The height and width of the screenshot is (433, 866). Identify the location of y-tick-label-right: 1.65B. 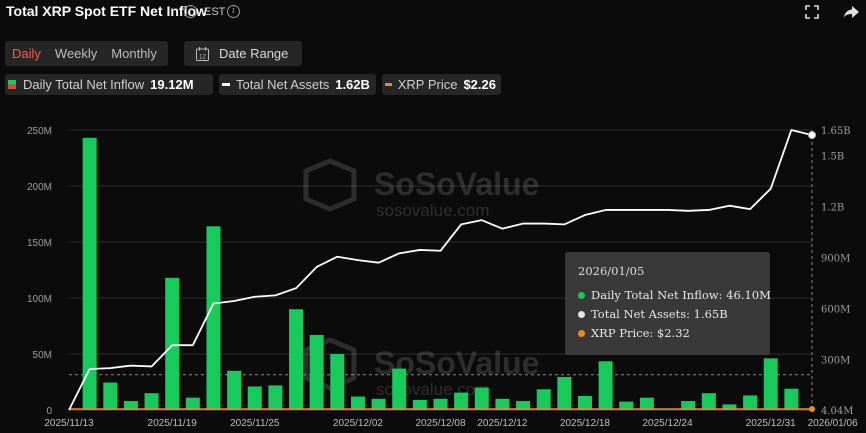
(836, 131).